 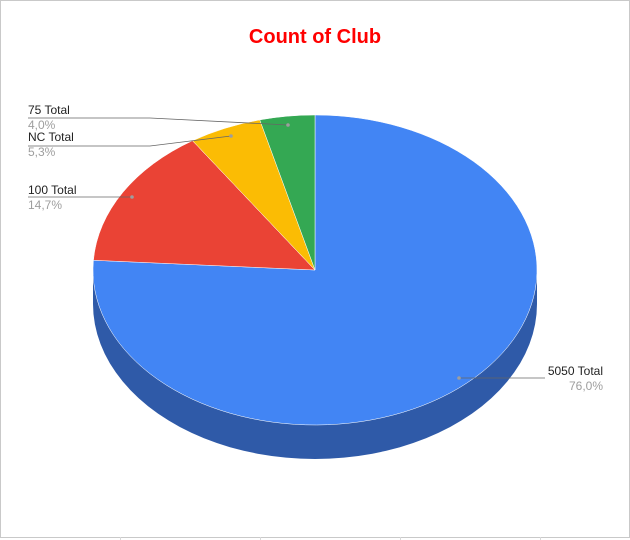 I want to click on slice-percent-label: 14,7%, so click(x=45, y=205).